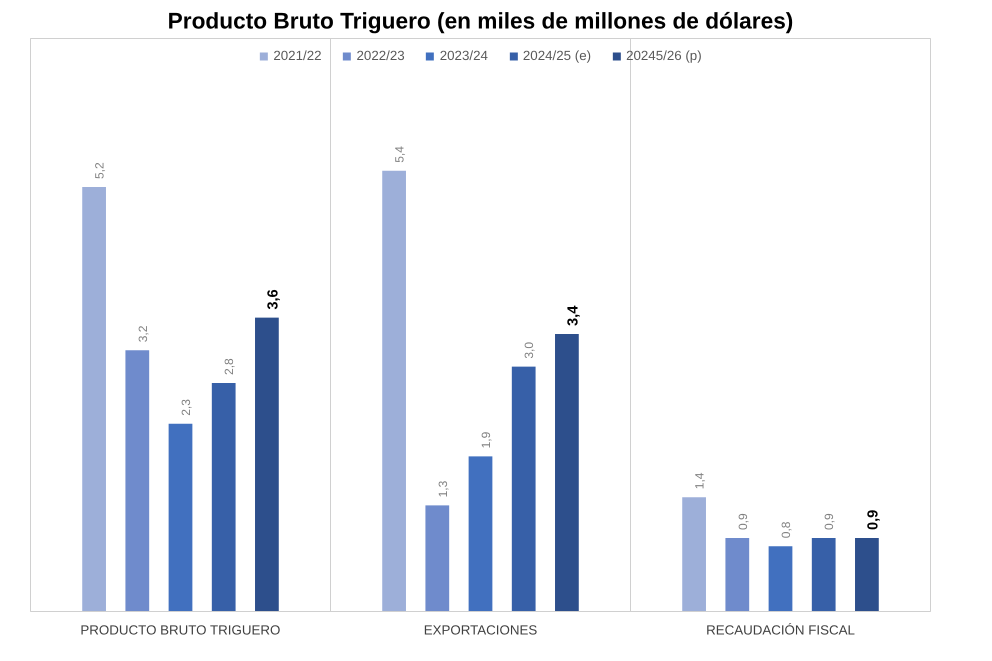  I want to click on chart-title: Producto Bruto Triguero (en miles de millones de dólares), so click(481, 21).